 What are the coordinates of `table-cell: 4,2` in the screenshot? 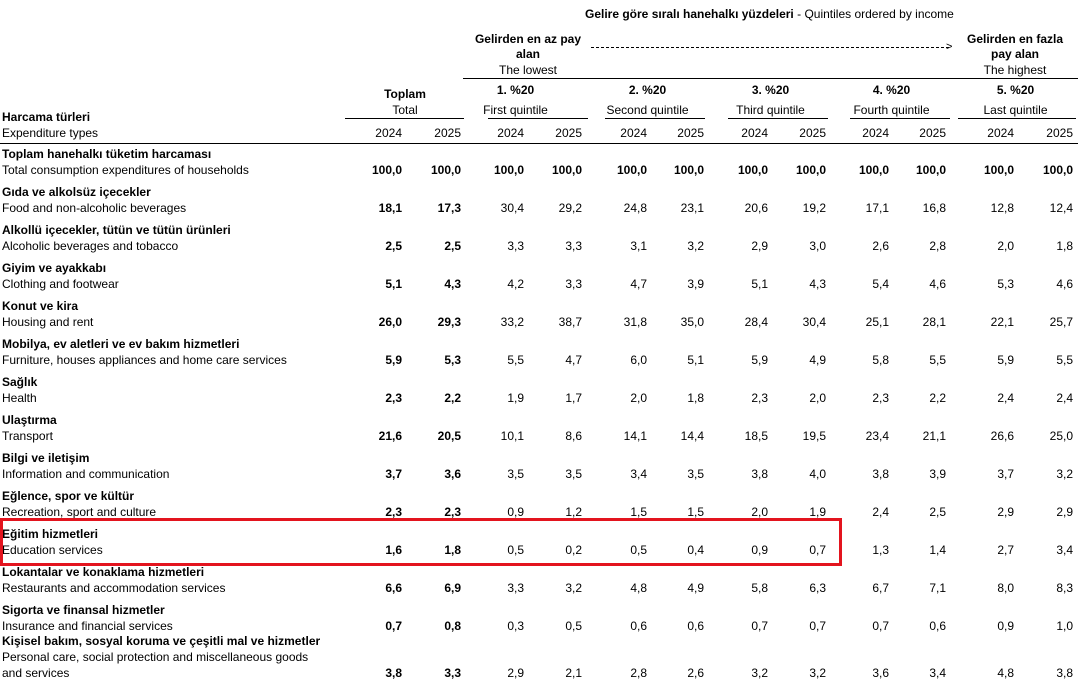 It's located at (515, 284).